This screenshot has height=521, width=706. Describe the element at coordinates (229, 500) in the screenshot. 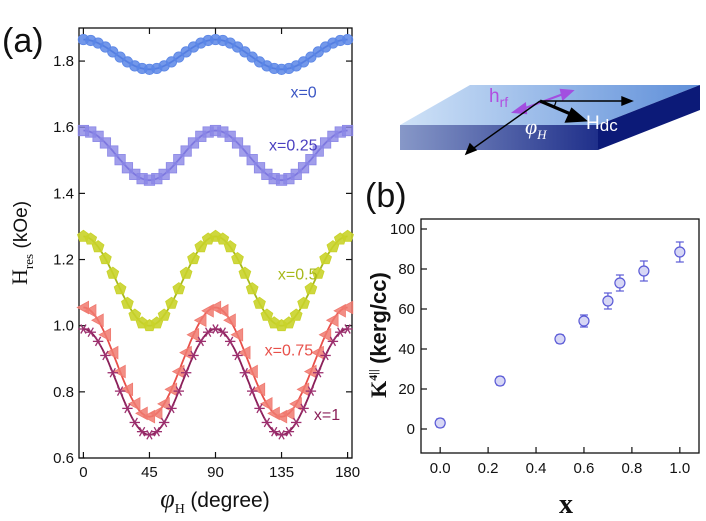

I see `panel-a-xlabel-unit: (degree)` at that location.